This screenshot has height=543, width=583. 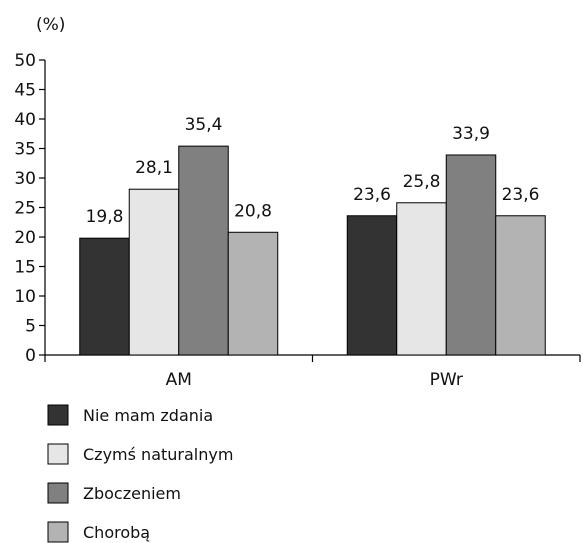 I want to click on y-tick-label: 35, so click(x=25, y=150).